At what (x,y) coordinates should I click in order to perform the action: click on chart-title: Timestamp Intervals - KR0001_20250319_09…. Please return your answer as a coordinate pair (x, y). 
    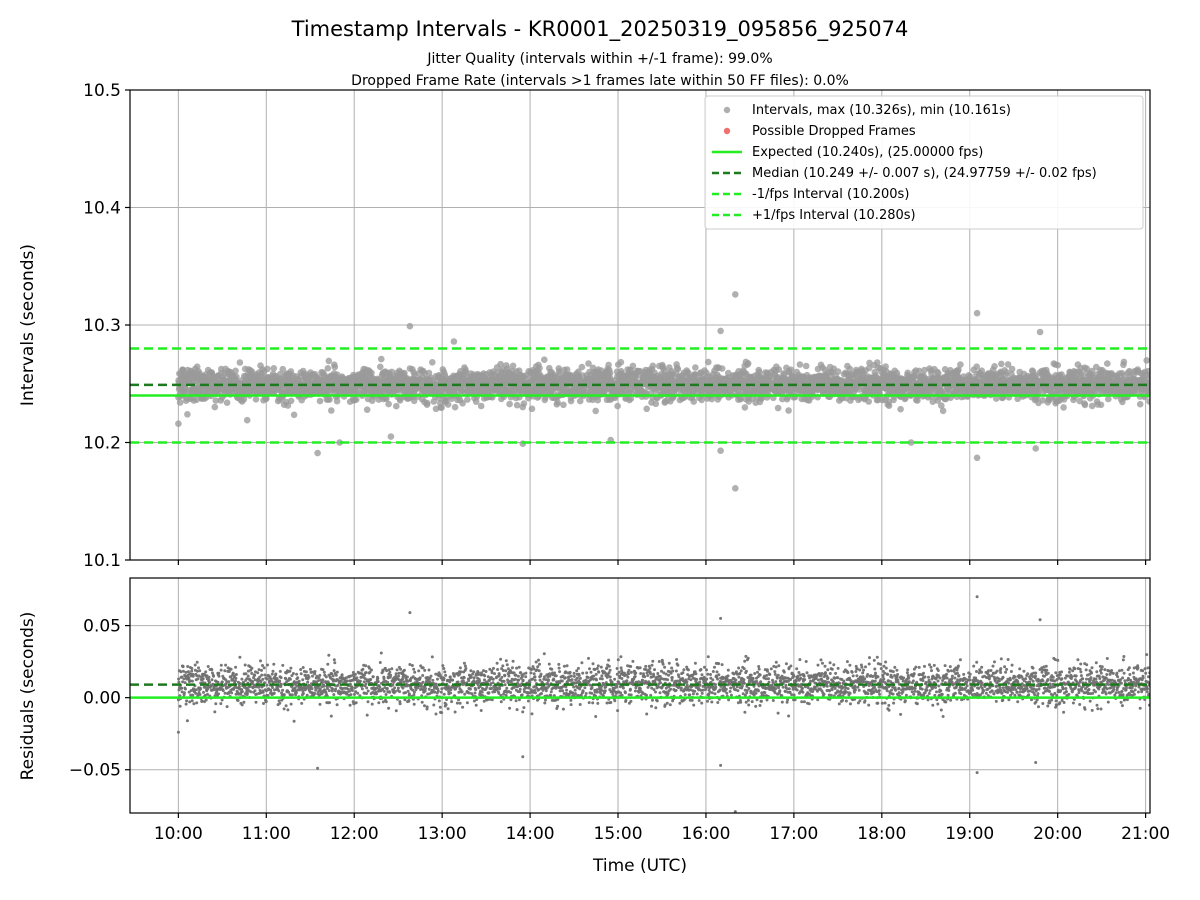
    Looking at the image, I should click on (600, 29).